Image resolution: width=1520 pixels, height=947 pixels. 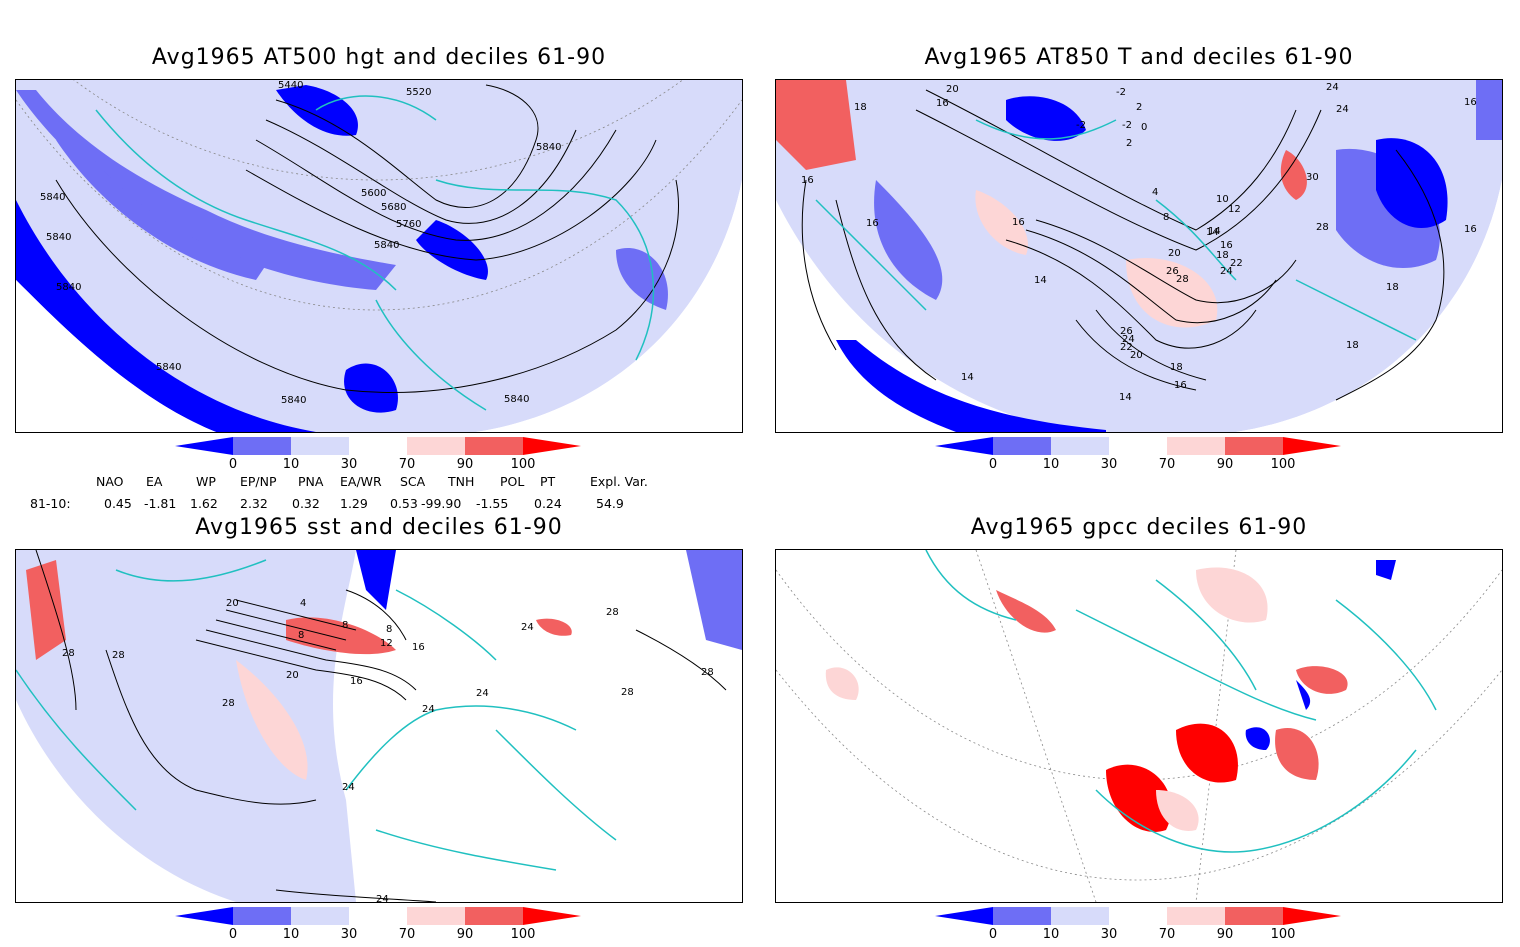 What do you see at coordinates (512, 481) in the screenshot?
I see `index-header: POL` at bounding box center [512, 481].